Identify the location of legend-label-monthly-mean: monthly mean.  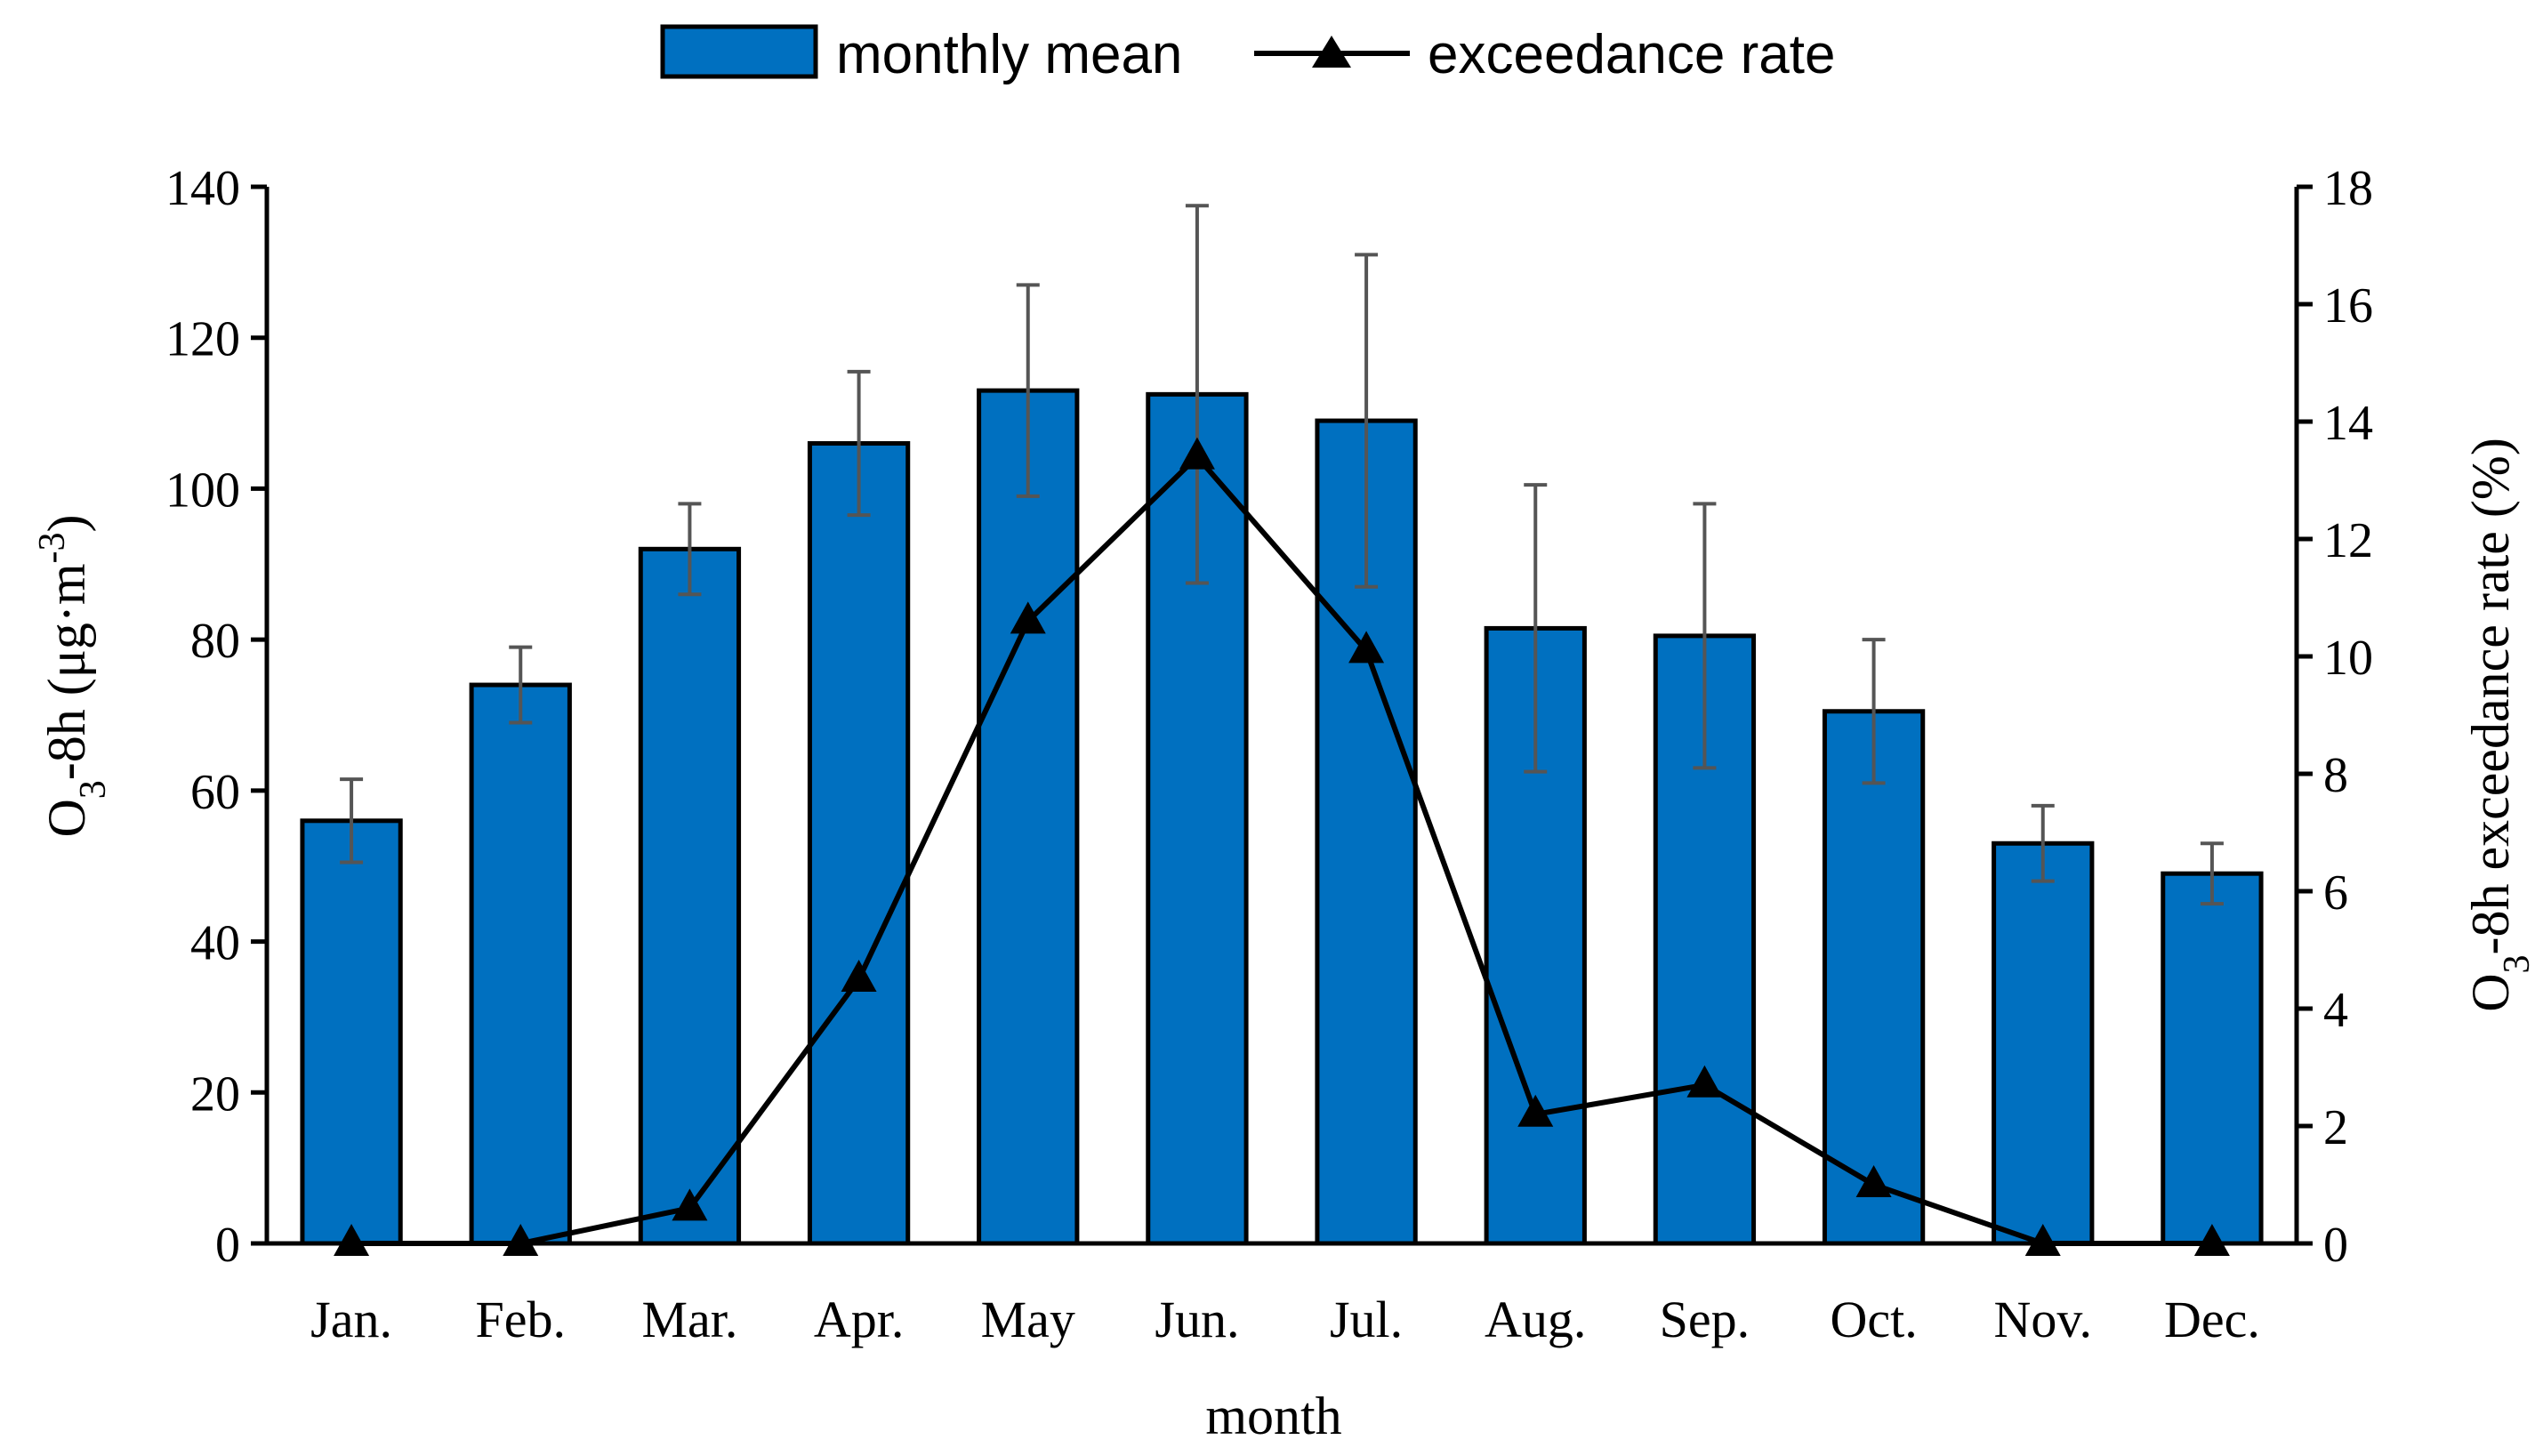
(1009, 54).